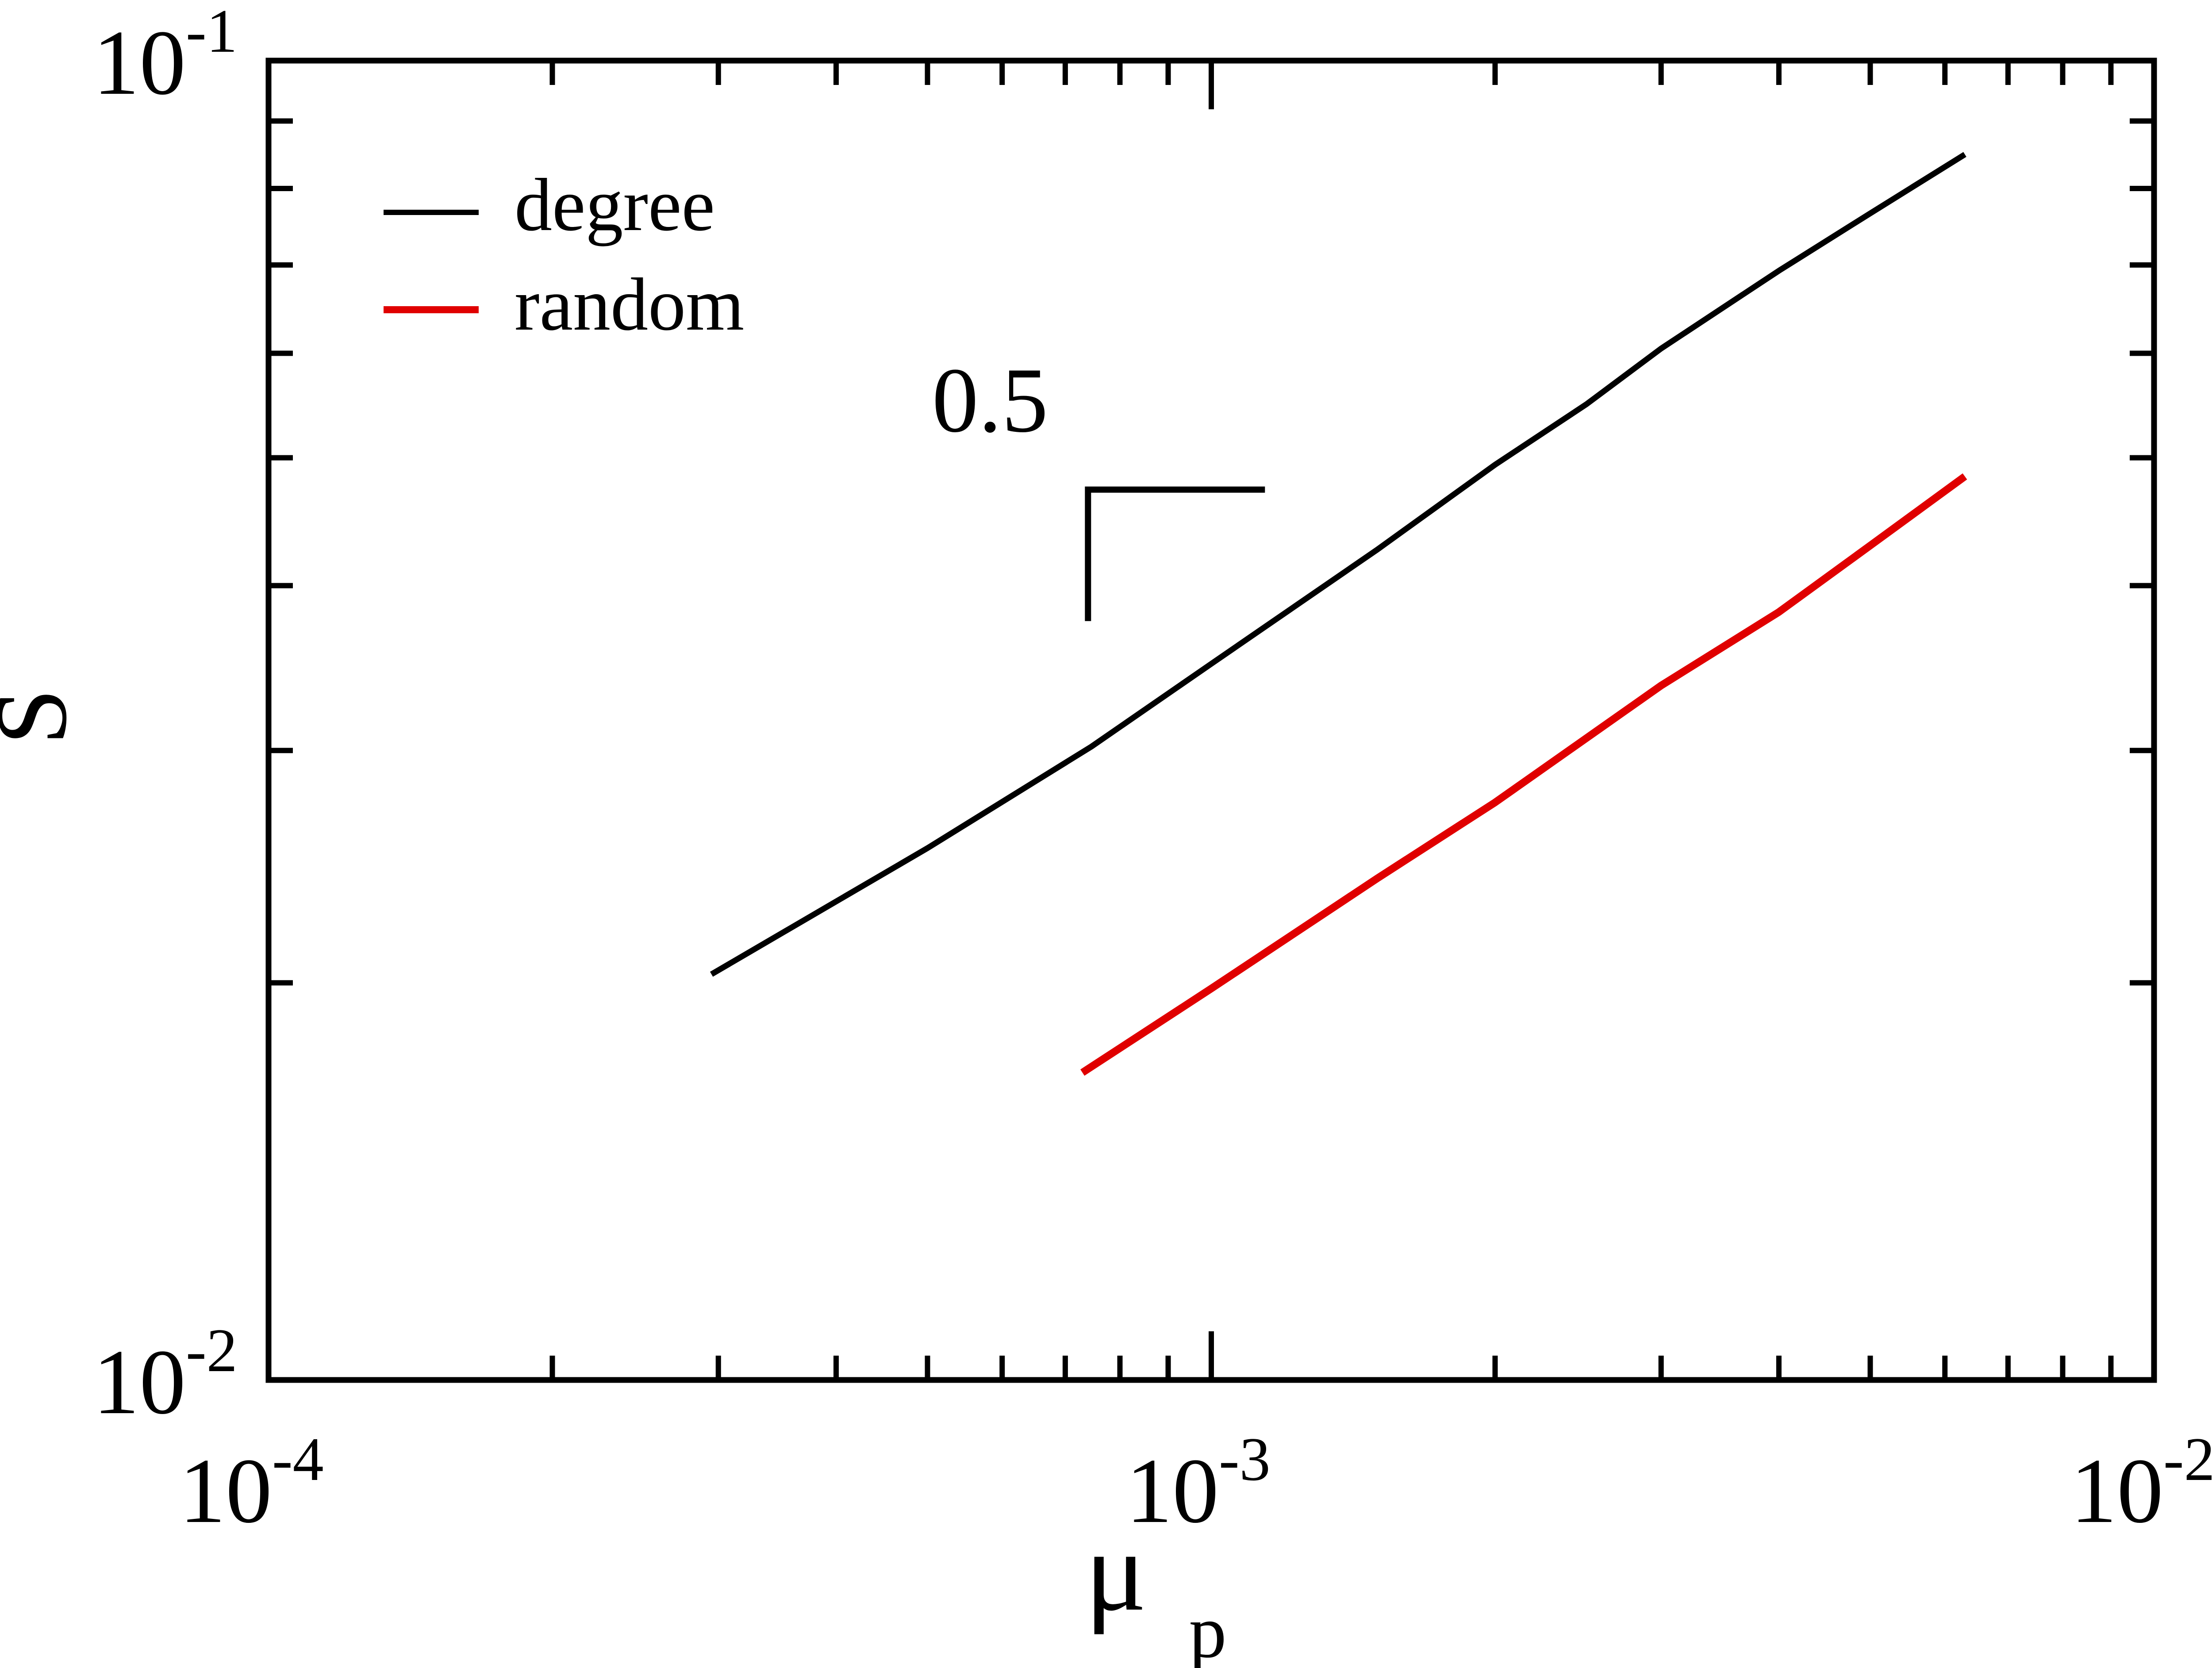 The image size is (2212, 1668). I want to click on x-tick-label: 10⁻², so click(2141, 1483).